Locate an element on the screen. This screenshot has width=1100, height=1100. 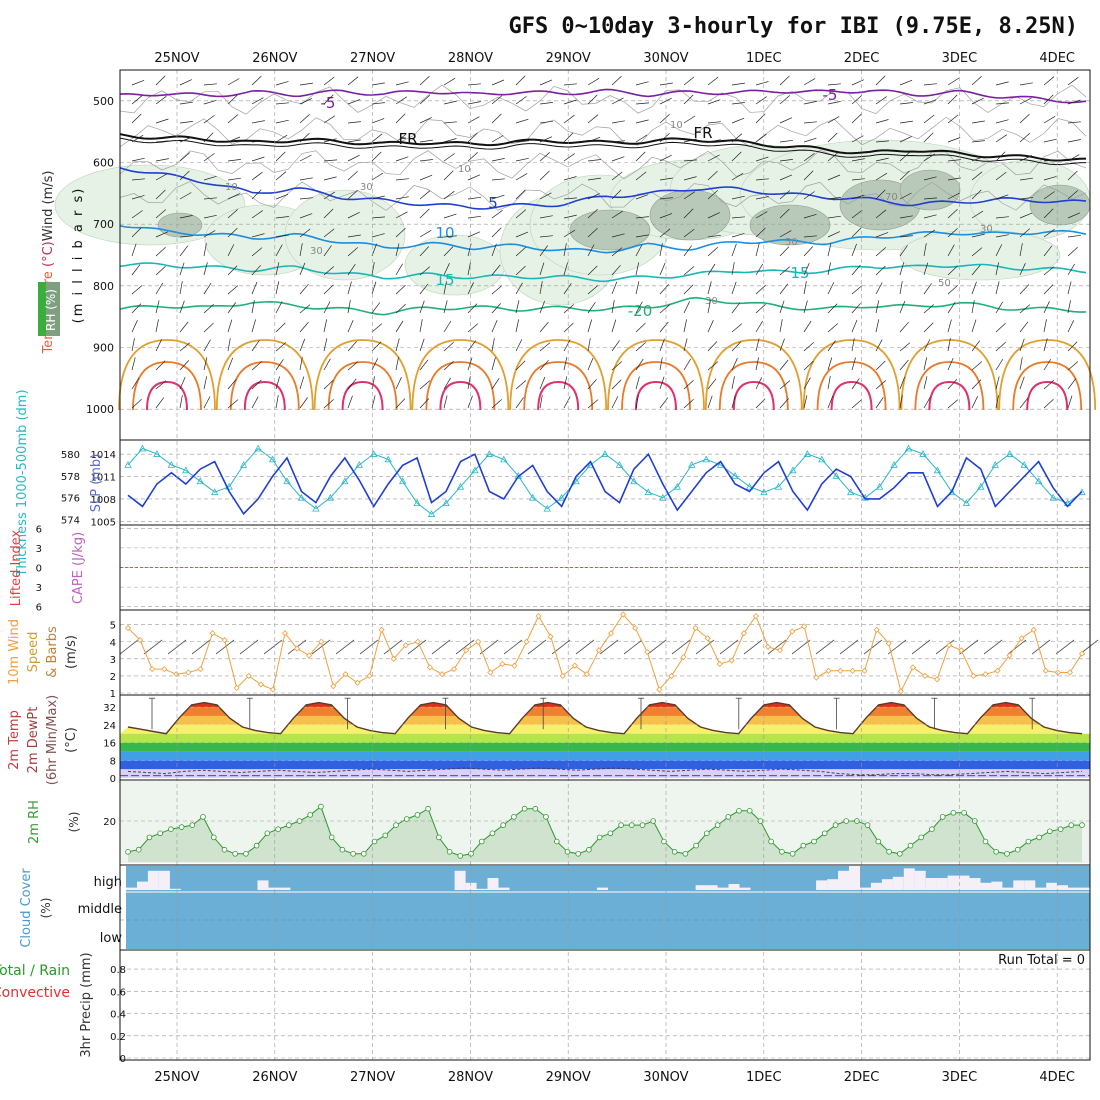
date-label-bottom: 30NOV is located at coordinates (665, 1077).